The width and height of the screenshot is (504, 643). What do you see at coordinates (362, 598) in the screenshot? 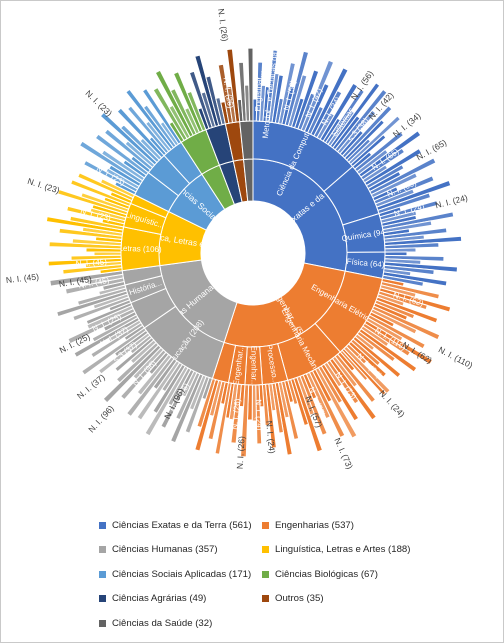
I see `legend-item: Outros (35)` at bounding box center [362, 598].